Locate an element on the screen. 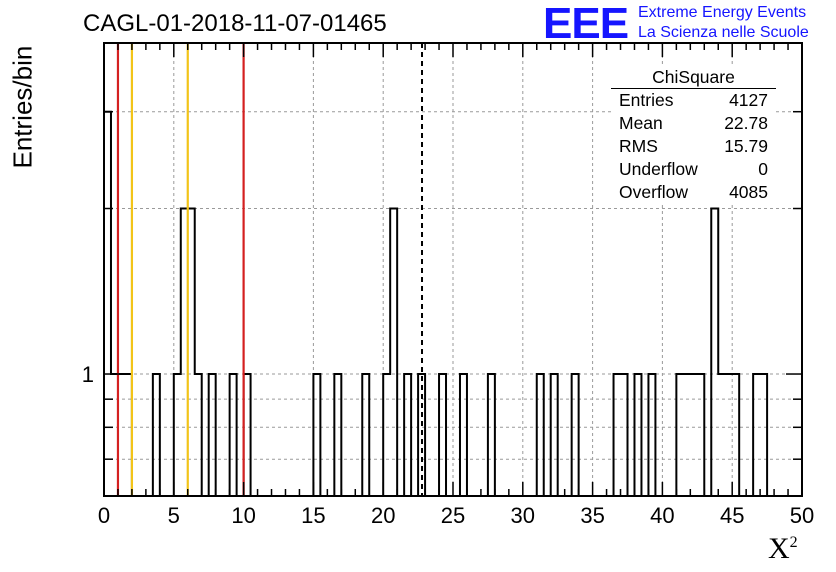 The height and width of the screenshot is (572, 836). y-tick-label: 1 is located at coordinates (88, 374).